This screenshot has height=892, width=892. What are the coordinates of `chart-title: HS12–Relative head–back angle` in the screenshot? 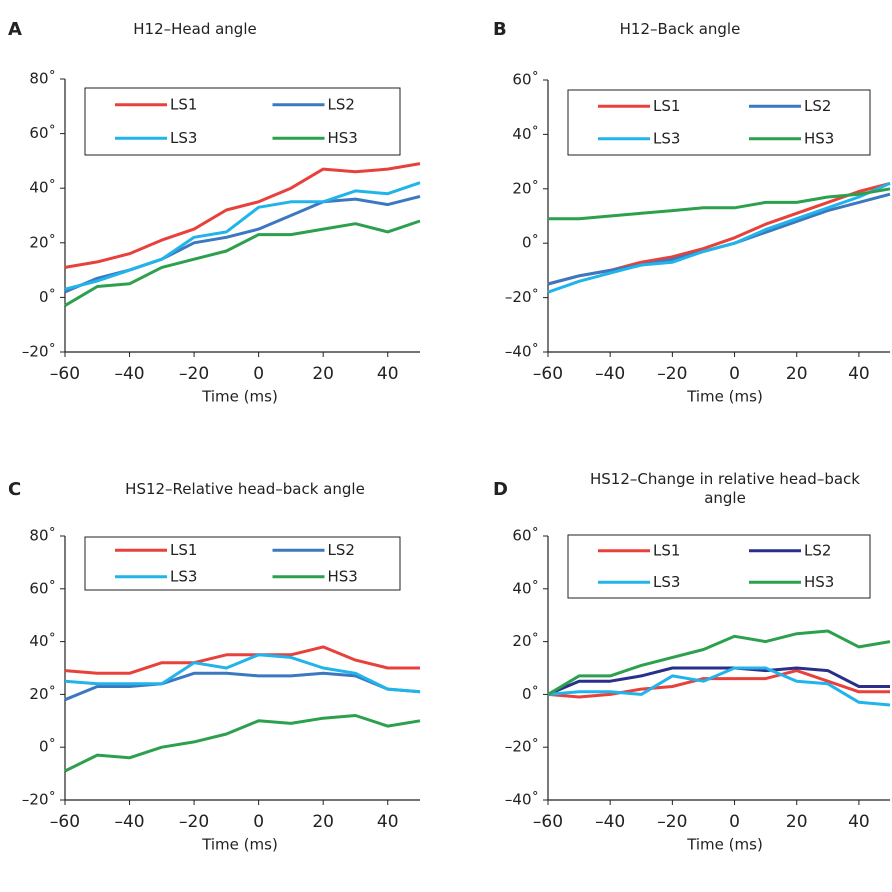 It's located at (245, 489).